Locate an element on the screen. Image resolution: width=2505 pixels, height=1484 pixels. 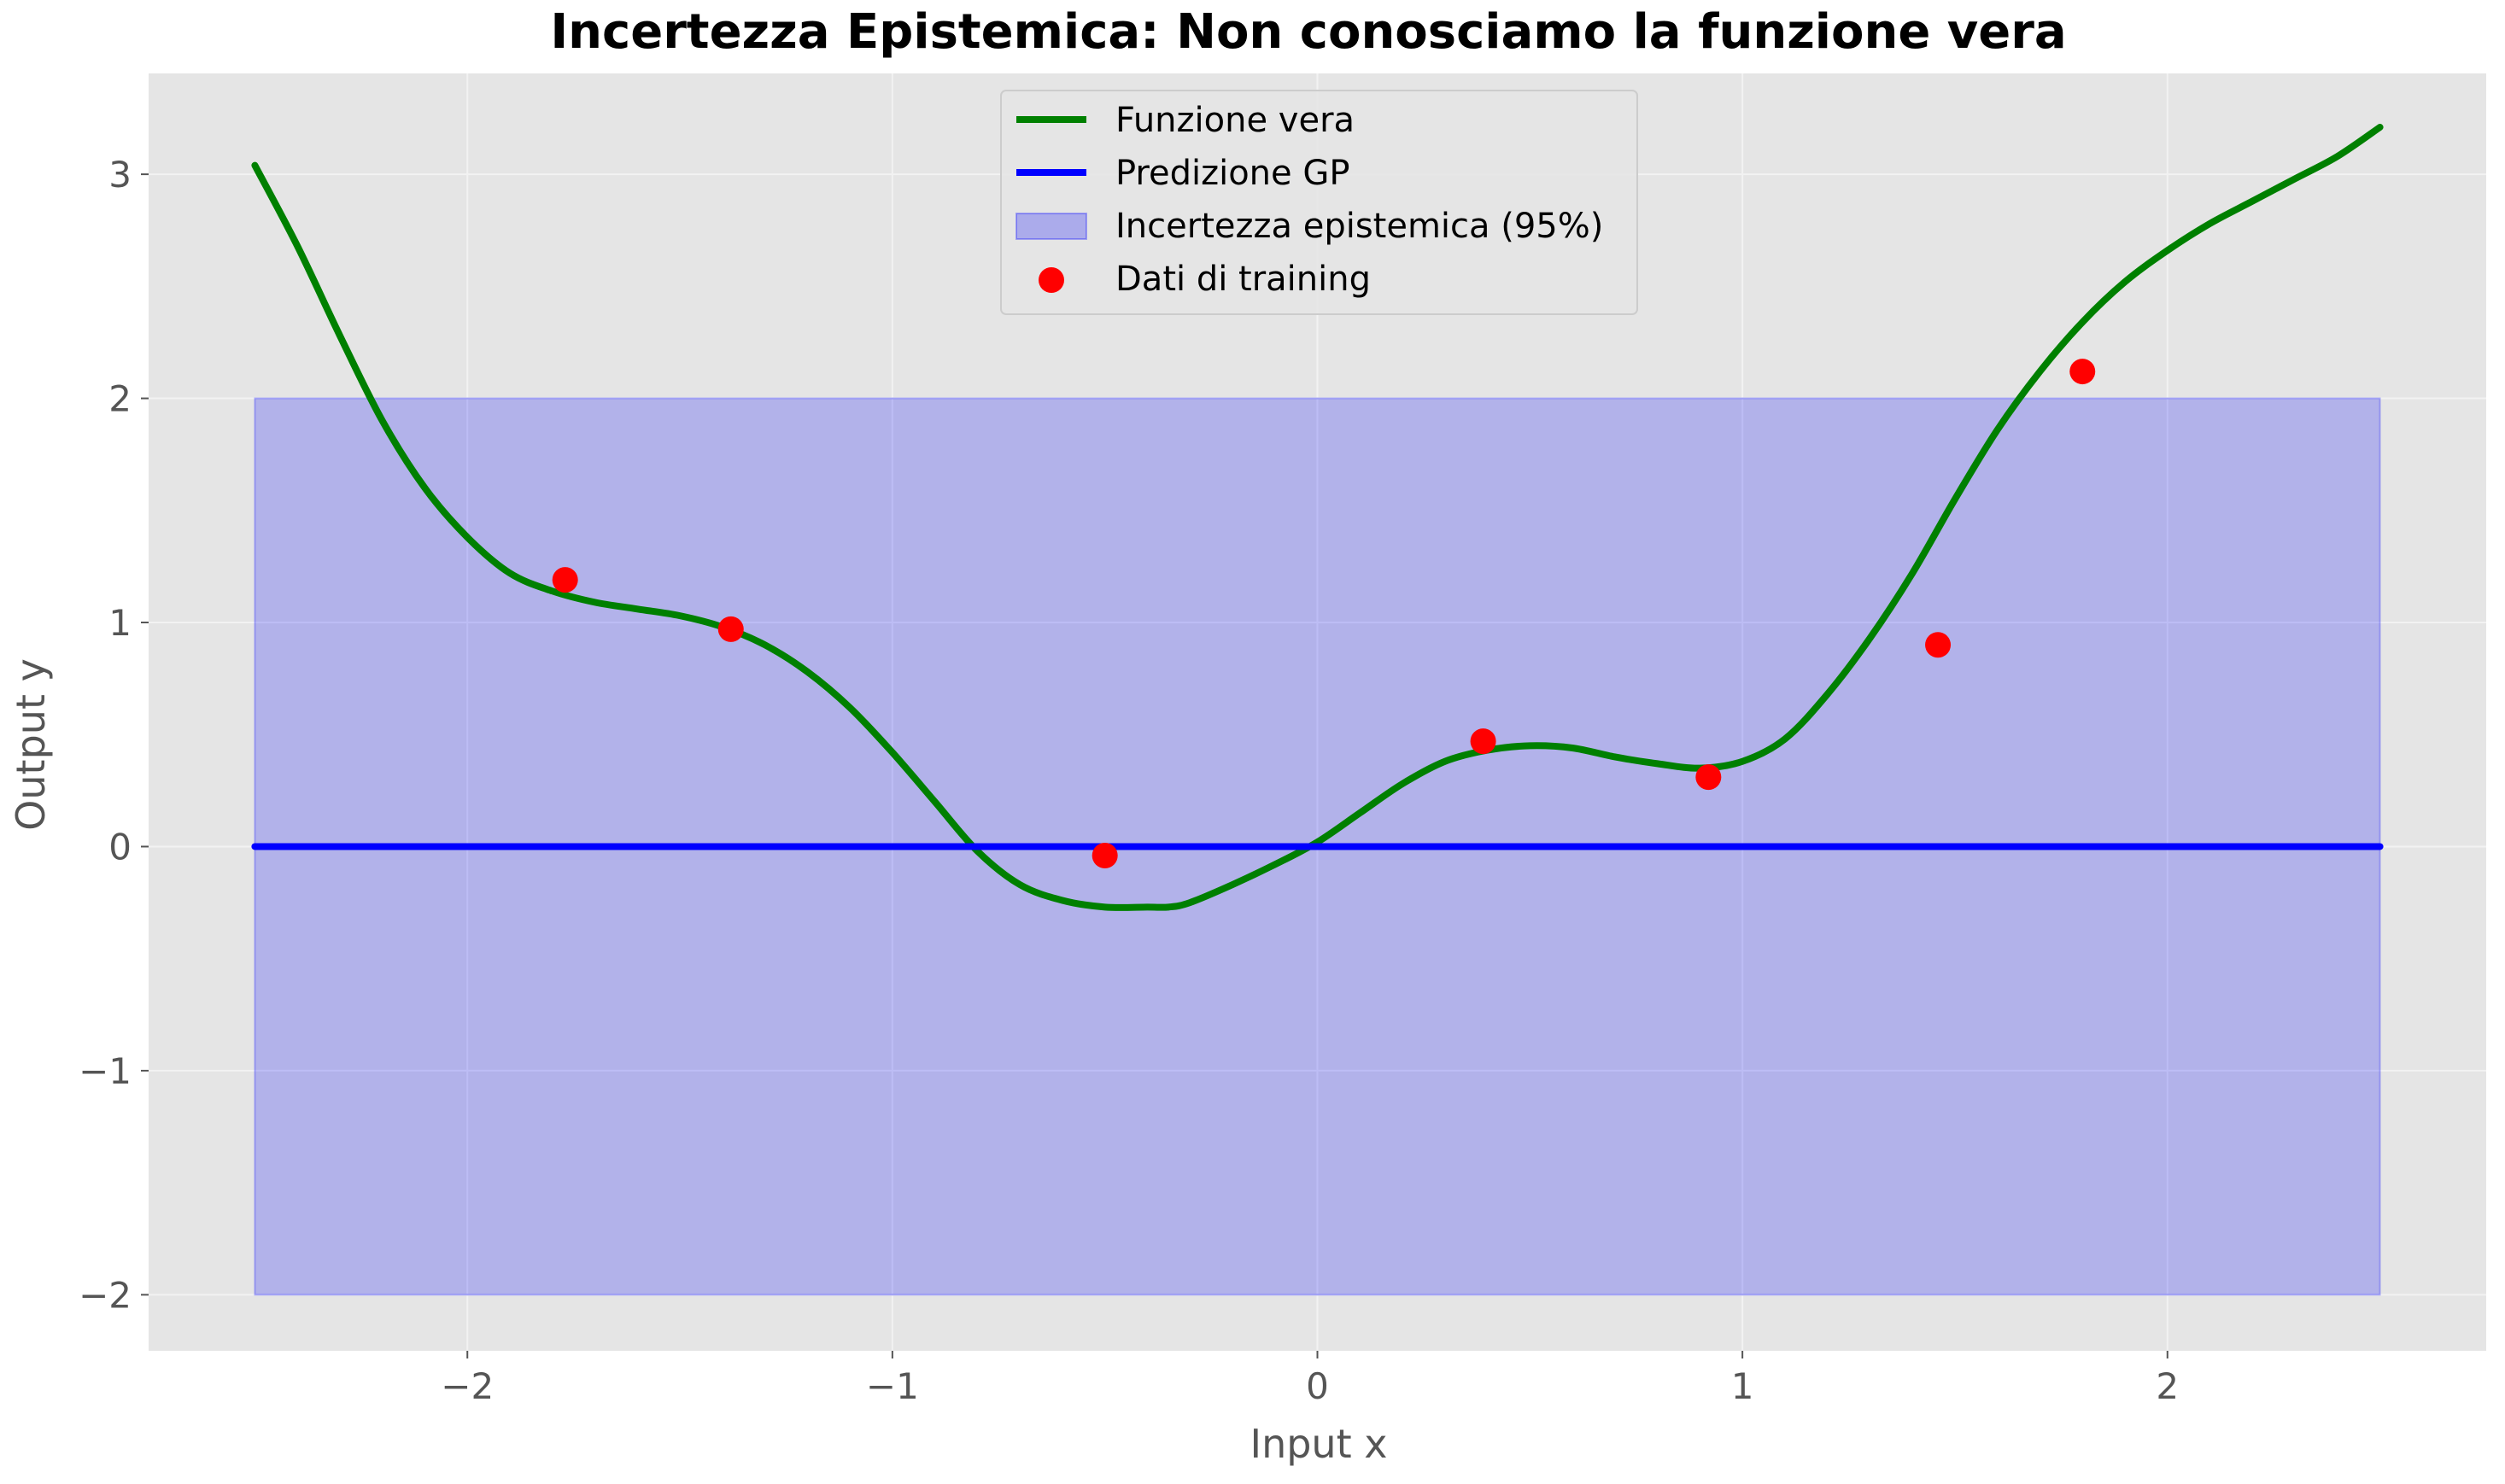
y-tick-label: 1 is located at coordinates (120, 623).